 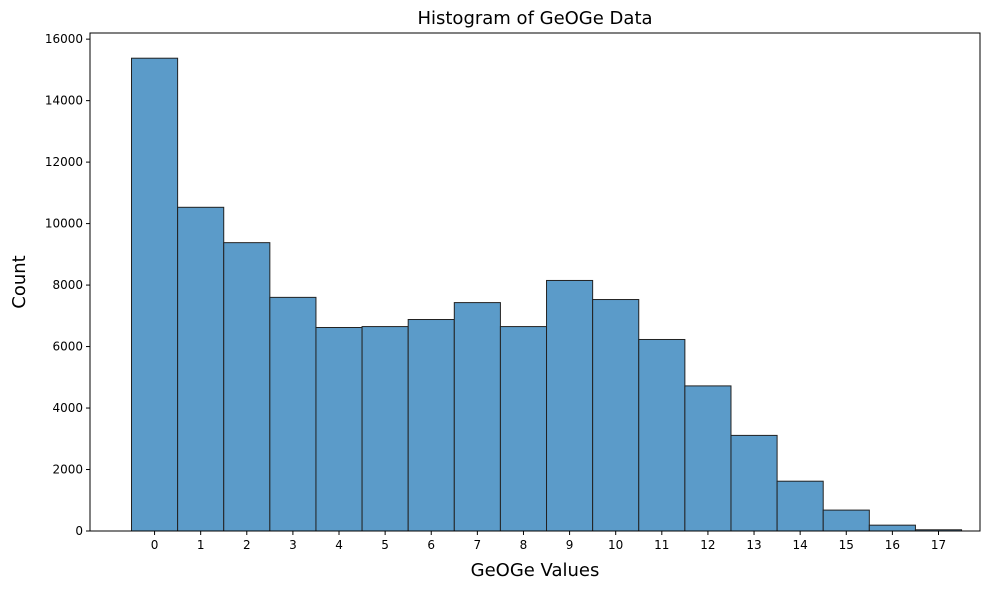 What do you see at coordinates (67, 347) in the screenshot?
I see `y-tick-label: 6000` at bounding box center [67, 347].